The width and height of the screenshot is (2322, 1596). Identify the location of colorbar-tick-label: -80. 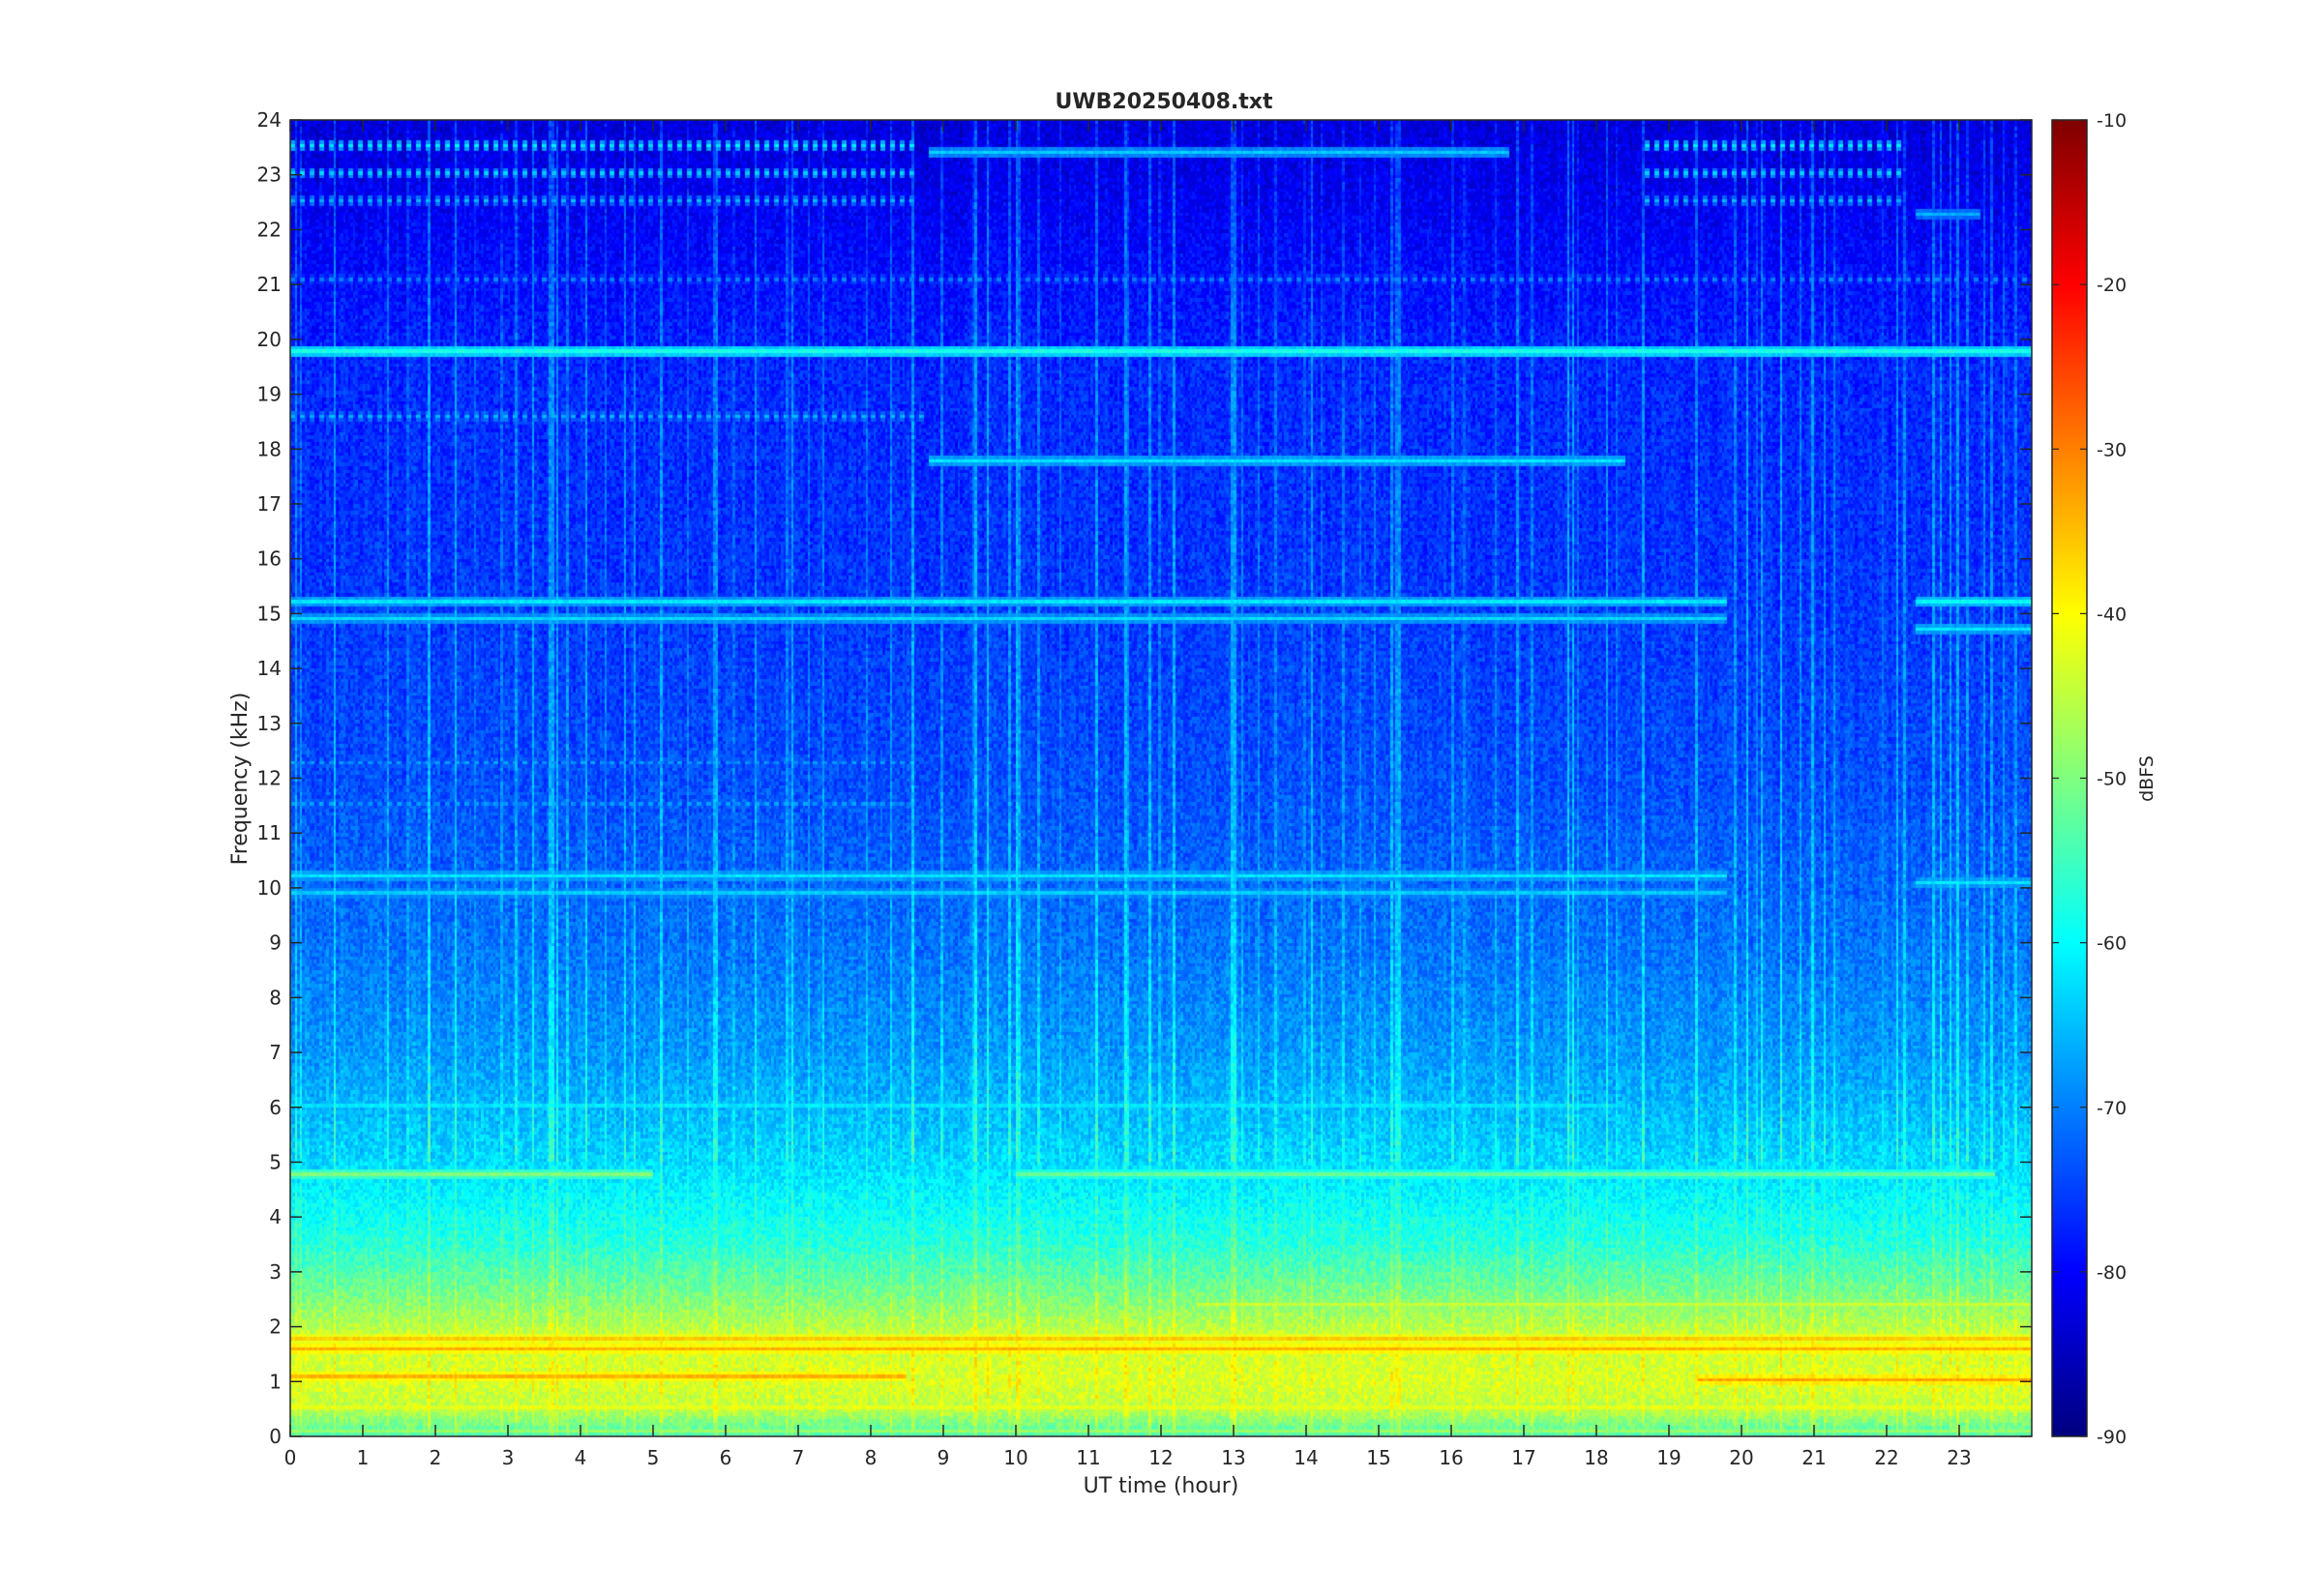
(2112, 1273).